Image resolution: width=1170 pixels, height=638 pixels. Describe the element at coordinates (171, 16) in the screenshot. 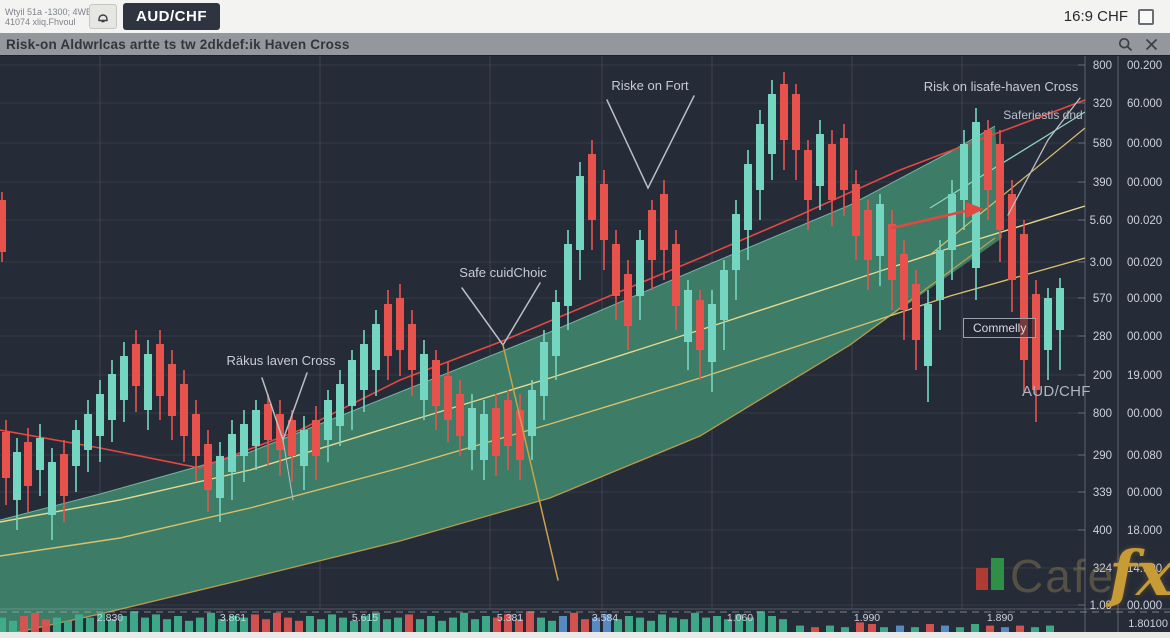

I see `symbol-badge: AUD/CHF` at that location.